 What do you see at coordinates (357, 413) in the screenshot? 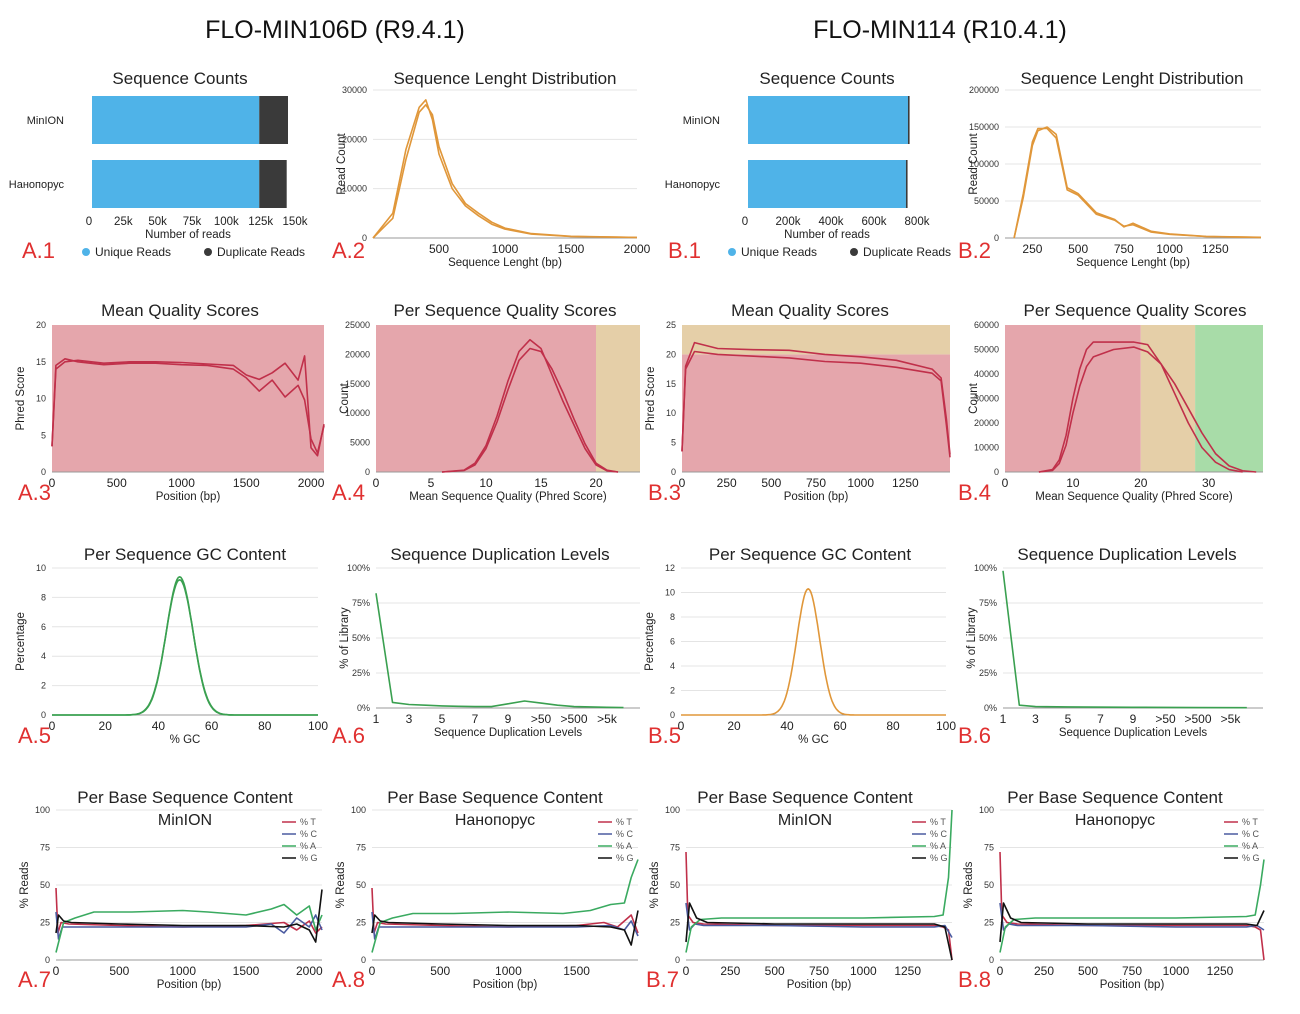
I see `tick-label: 10000` at bounding box center [357, 413].